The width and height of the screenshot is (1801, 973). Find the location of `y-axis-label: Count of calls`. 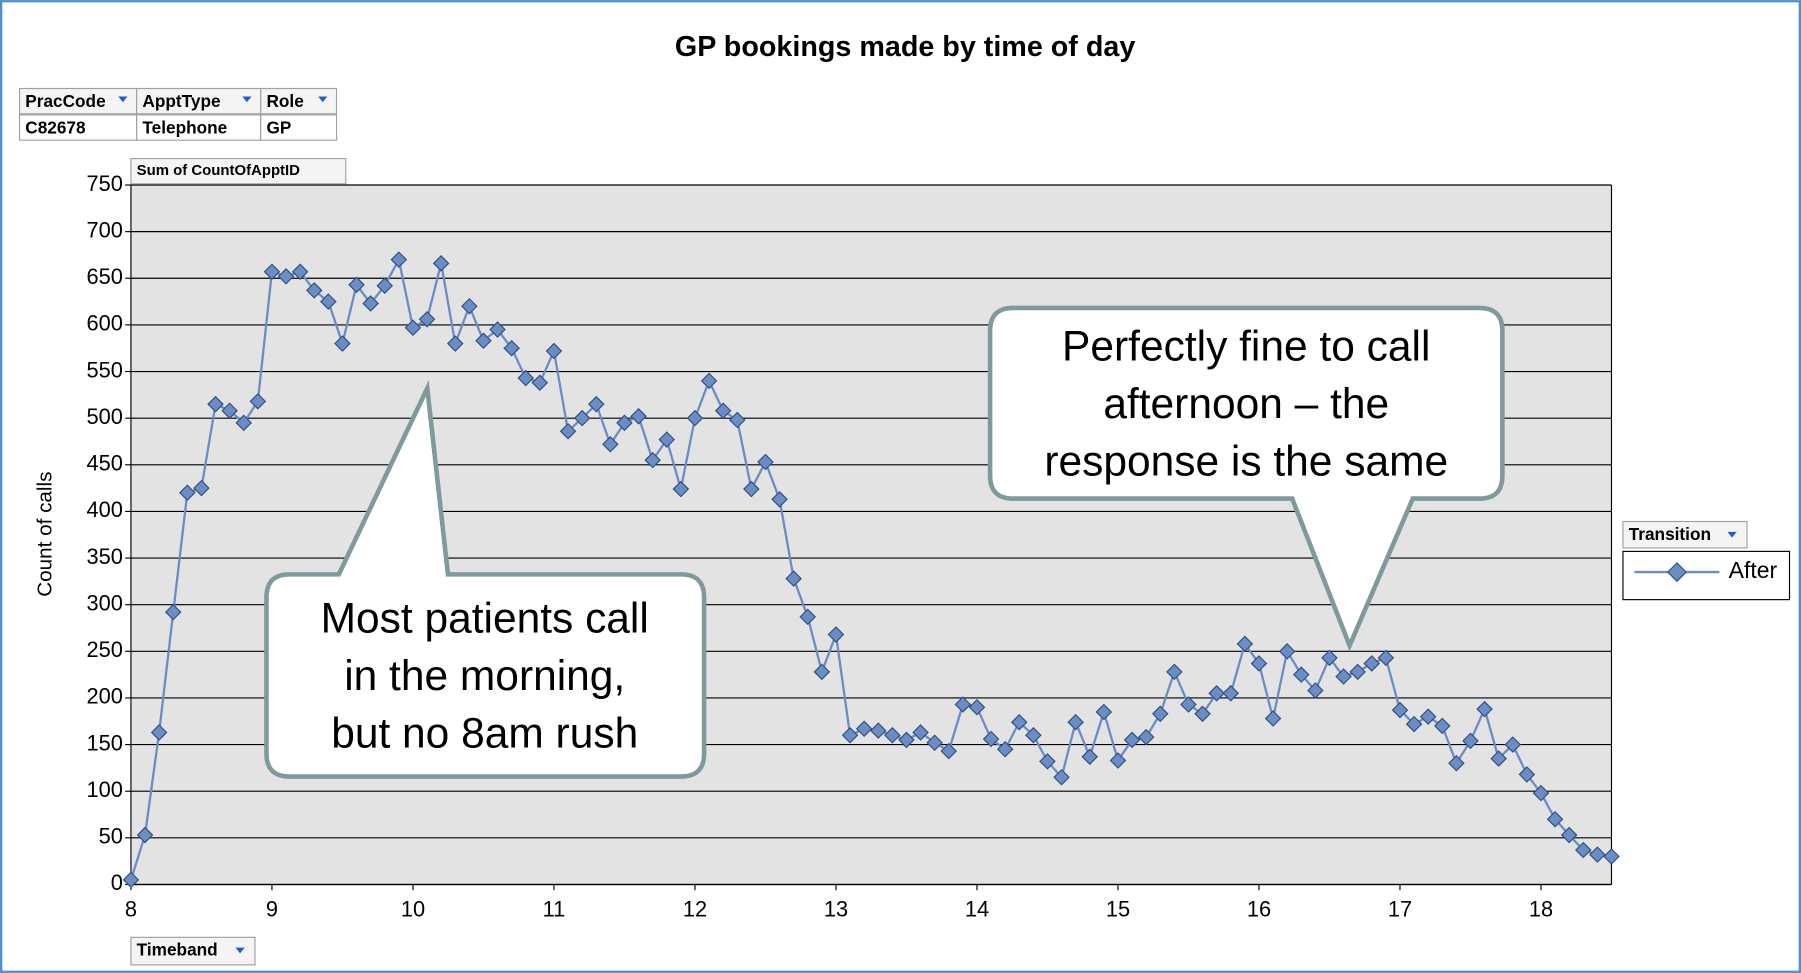

y-axis-label: Count of calls is located at coordinates (44, 534).